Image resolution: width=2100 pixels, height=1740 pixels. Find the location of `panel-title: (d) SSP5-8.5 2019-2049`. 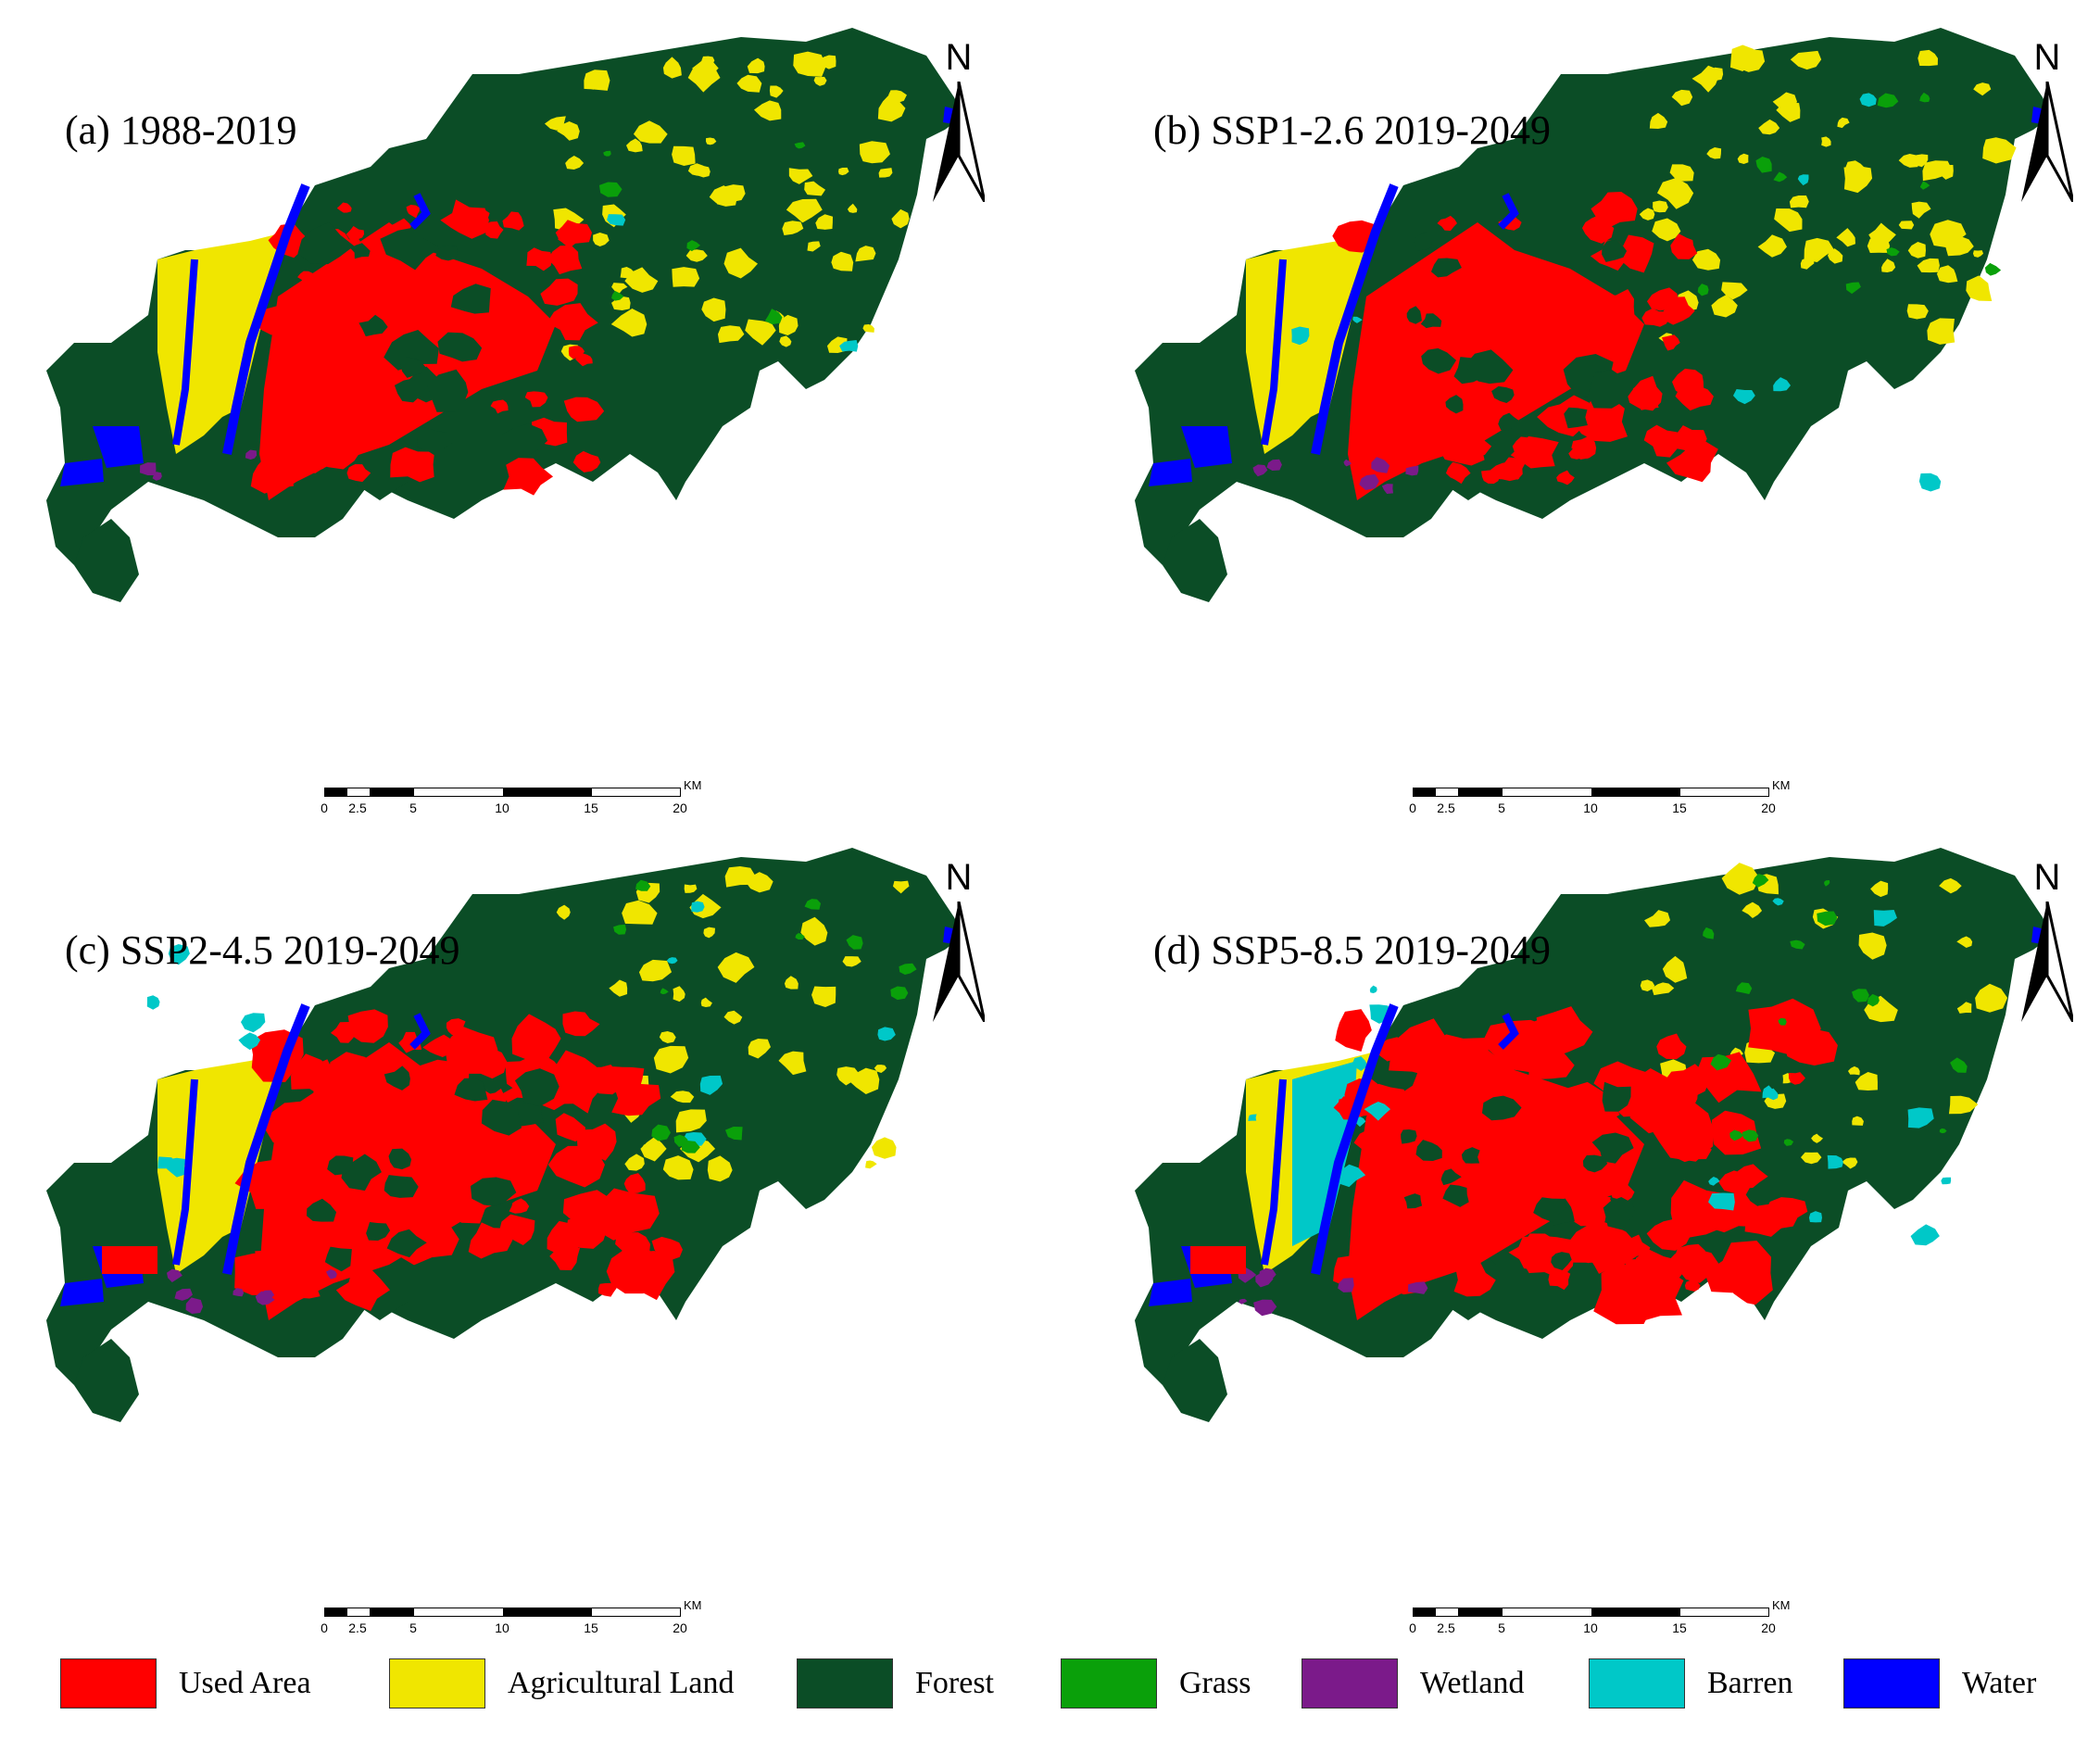

panel-title: (d) SSP5-8.5 2019-2049 is located at coordinates (1353, 950).